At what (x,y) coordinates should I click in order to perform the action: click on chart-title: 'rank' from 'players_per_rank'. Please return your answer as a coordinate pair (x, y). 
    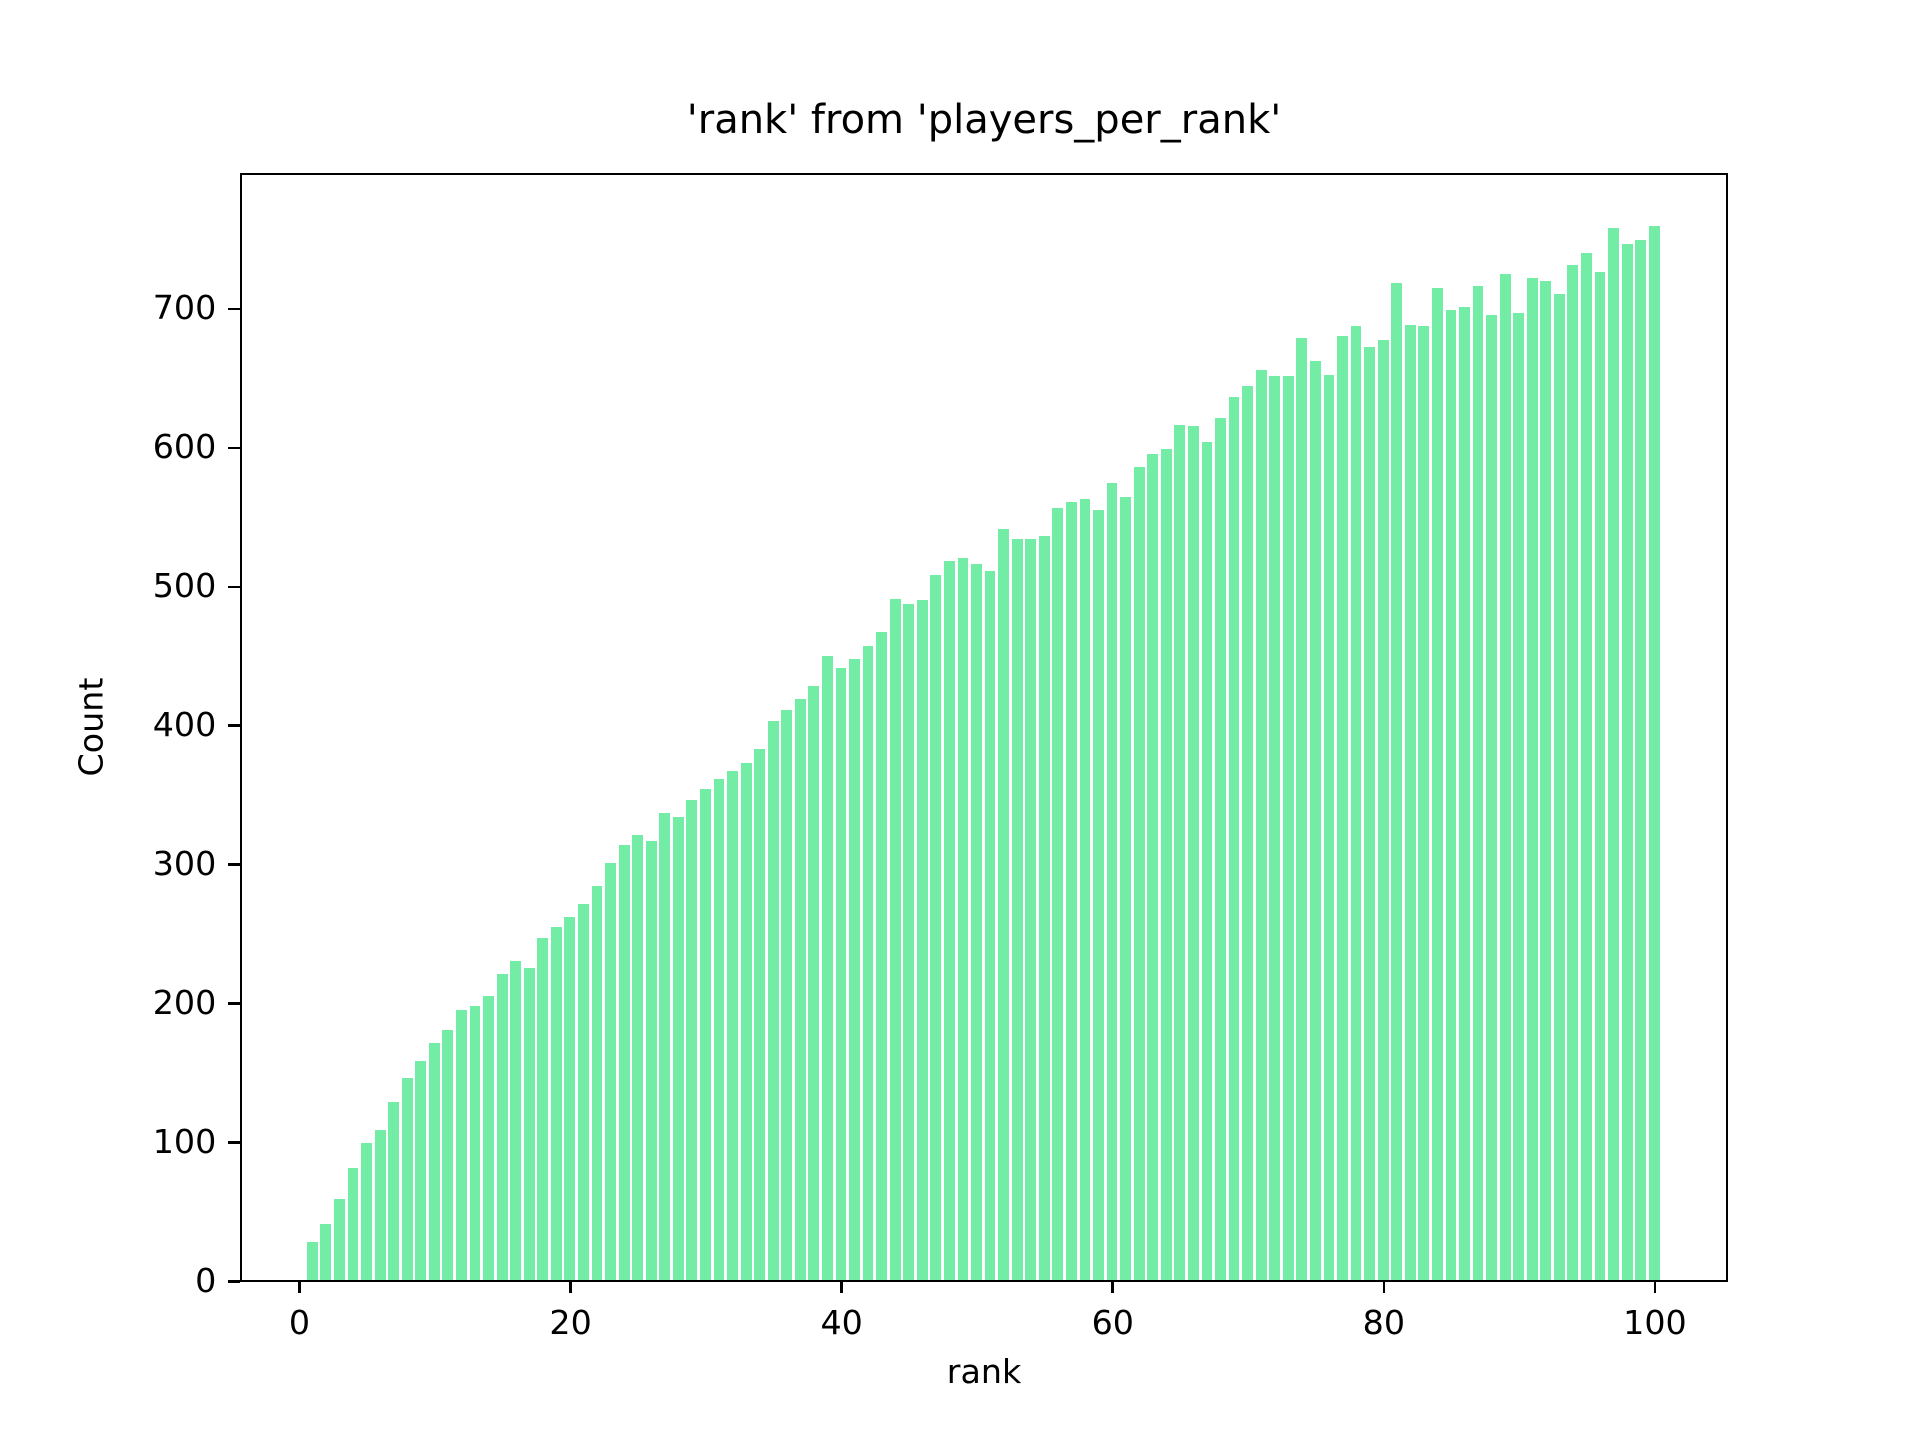
    Looking at the image, I should click on (984, 120).